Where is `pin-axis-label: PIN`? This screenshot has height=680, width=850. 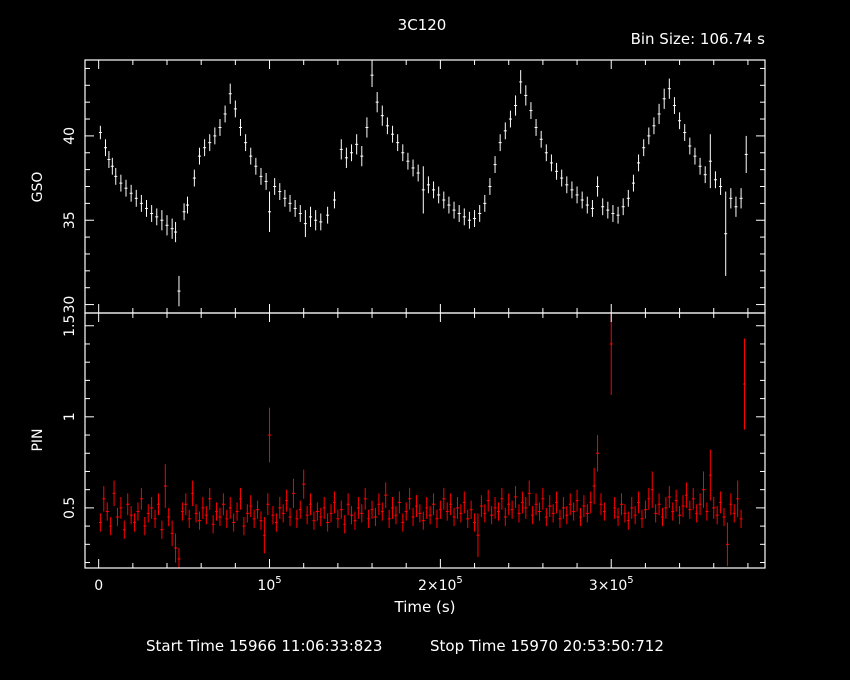 pin-axis-label: PIN is located at coordinates (38, 439).